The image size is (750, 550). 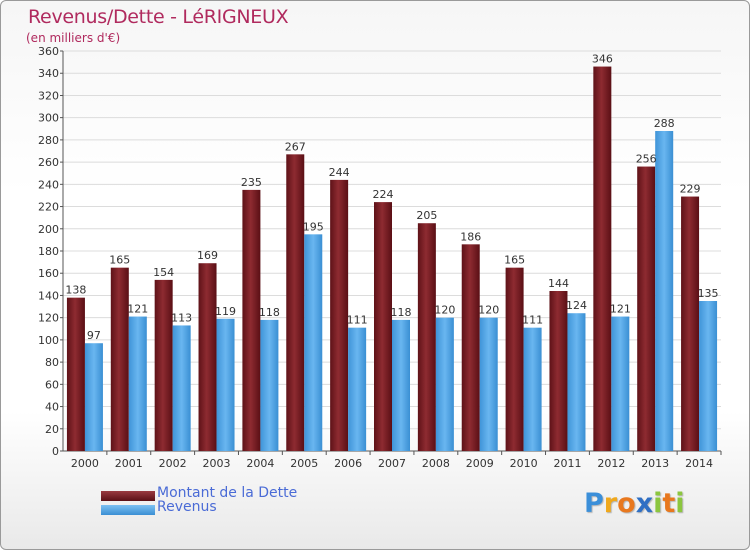 What do you see at coordinates (383, 194) in the screenshot?
I see `data-label-dette: 224` at bounding box center [383, 194].